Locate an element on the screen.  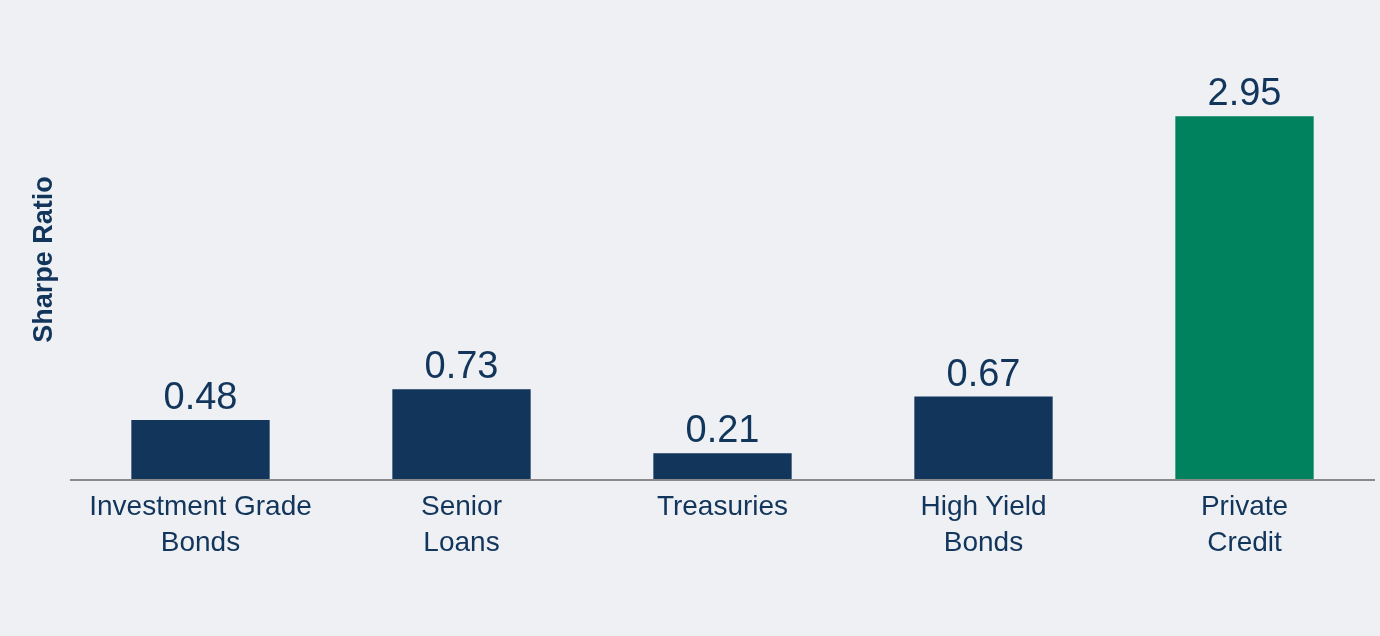
y-axis-title: Sharpe Ratio is located at coordinates (43, 259).